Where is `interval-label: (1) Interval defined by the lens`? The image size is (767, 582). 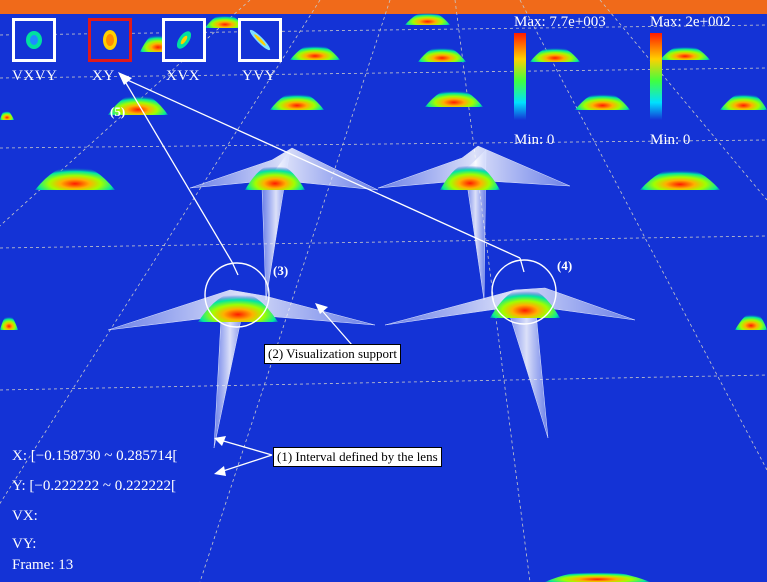 interval-label: (1) Interval defined by the lens is located at coordinates (357, 457).